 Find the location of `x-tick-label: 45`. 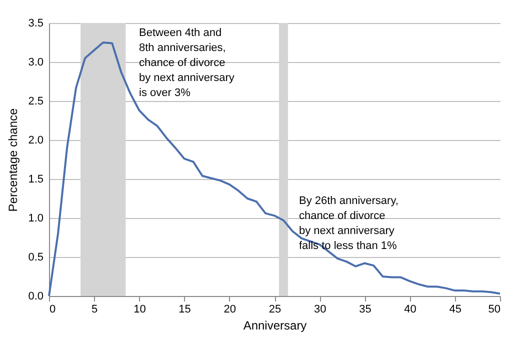

x-tick-label: 45 is located at coordinates (455, 310).